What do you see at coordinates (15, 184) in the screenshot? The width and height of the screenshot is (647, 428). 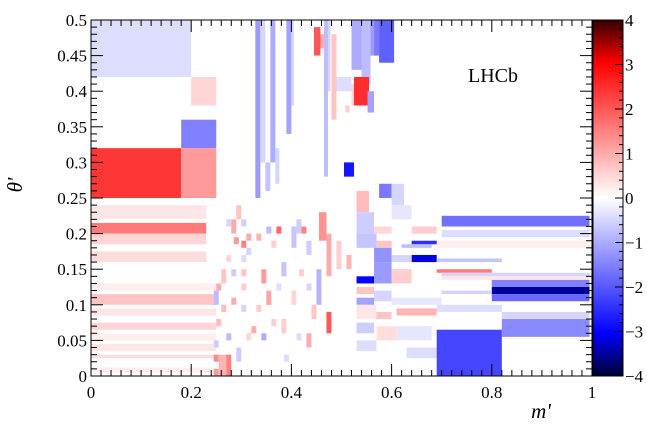 I see `y-axis-label: θ'` at bounding box center [15, 184].